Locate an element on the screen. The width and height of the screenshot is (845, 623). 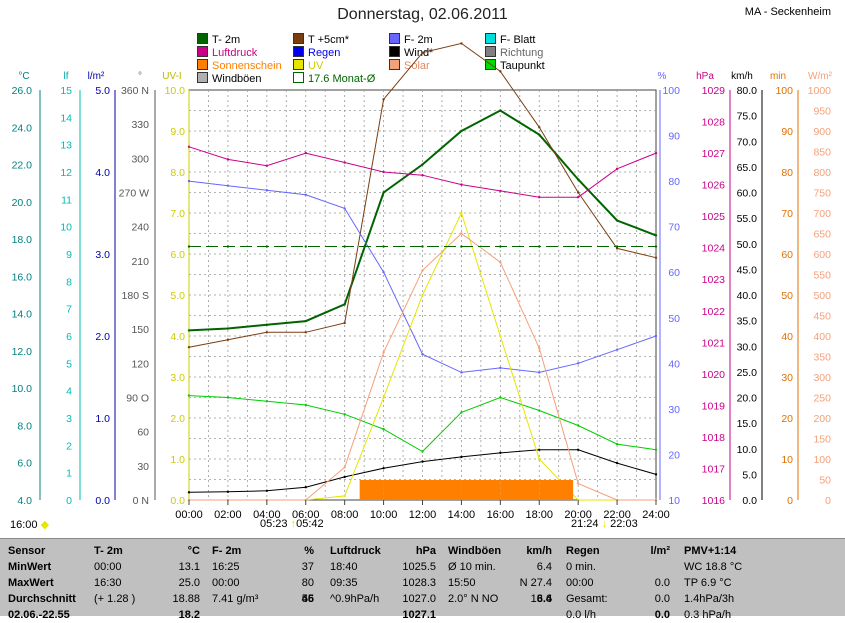
axis-tick-wind: 55.0 is located at coordinates (747, 219).